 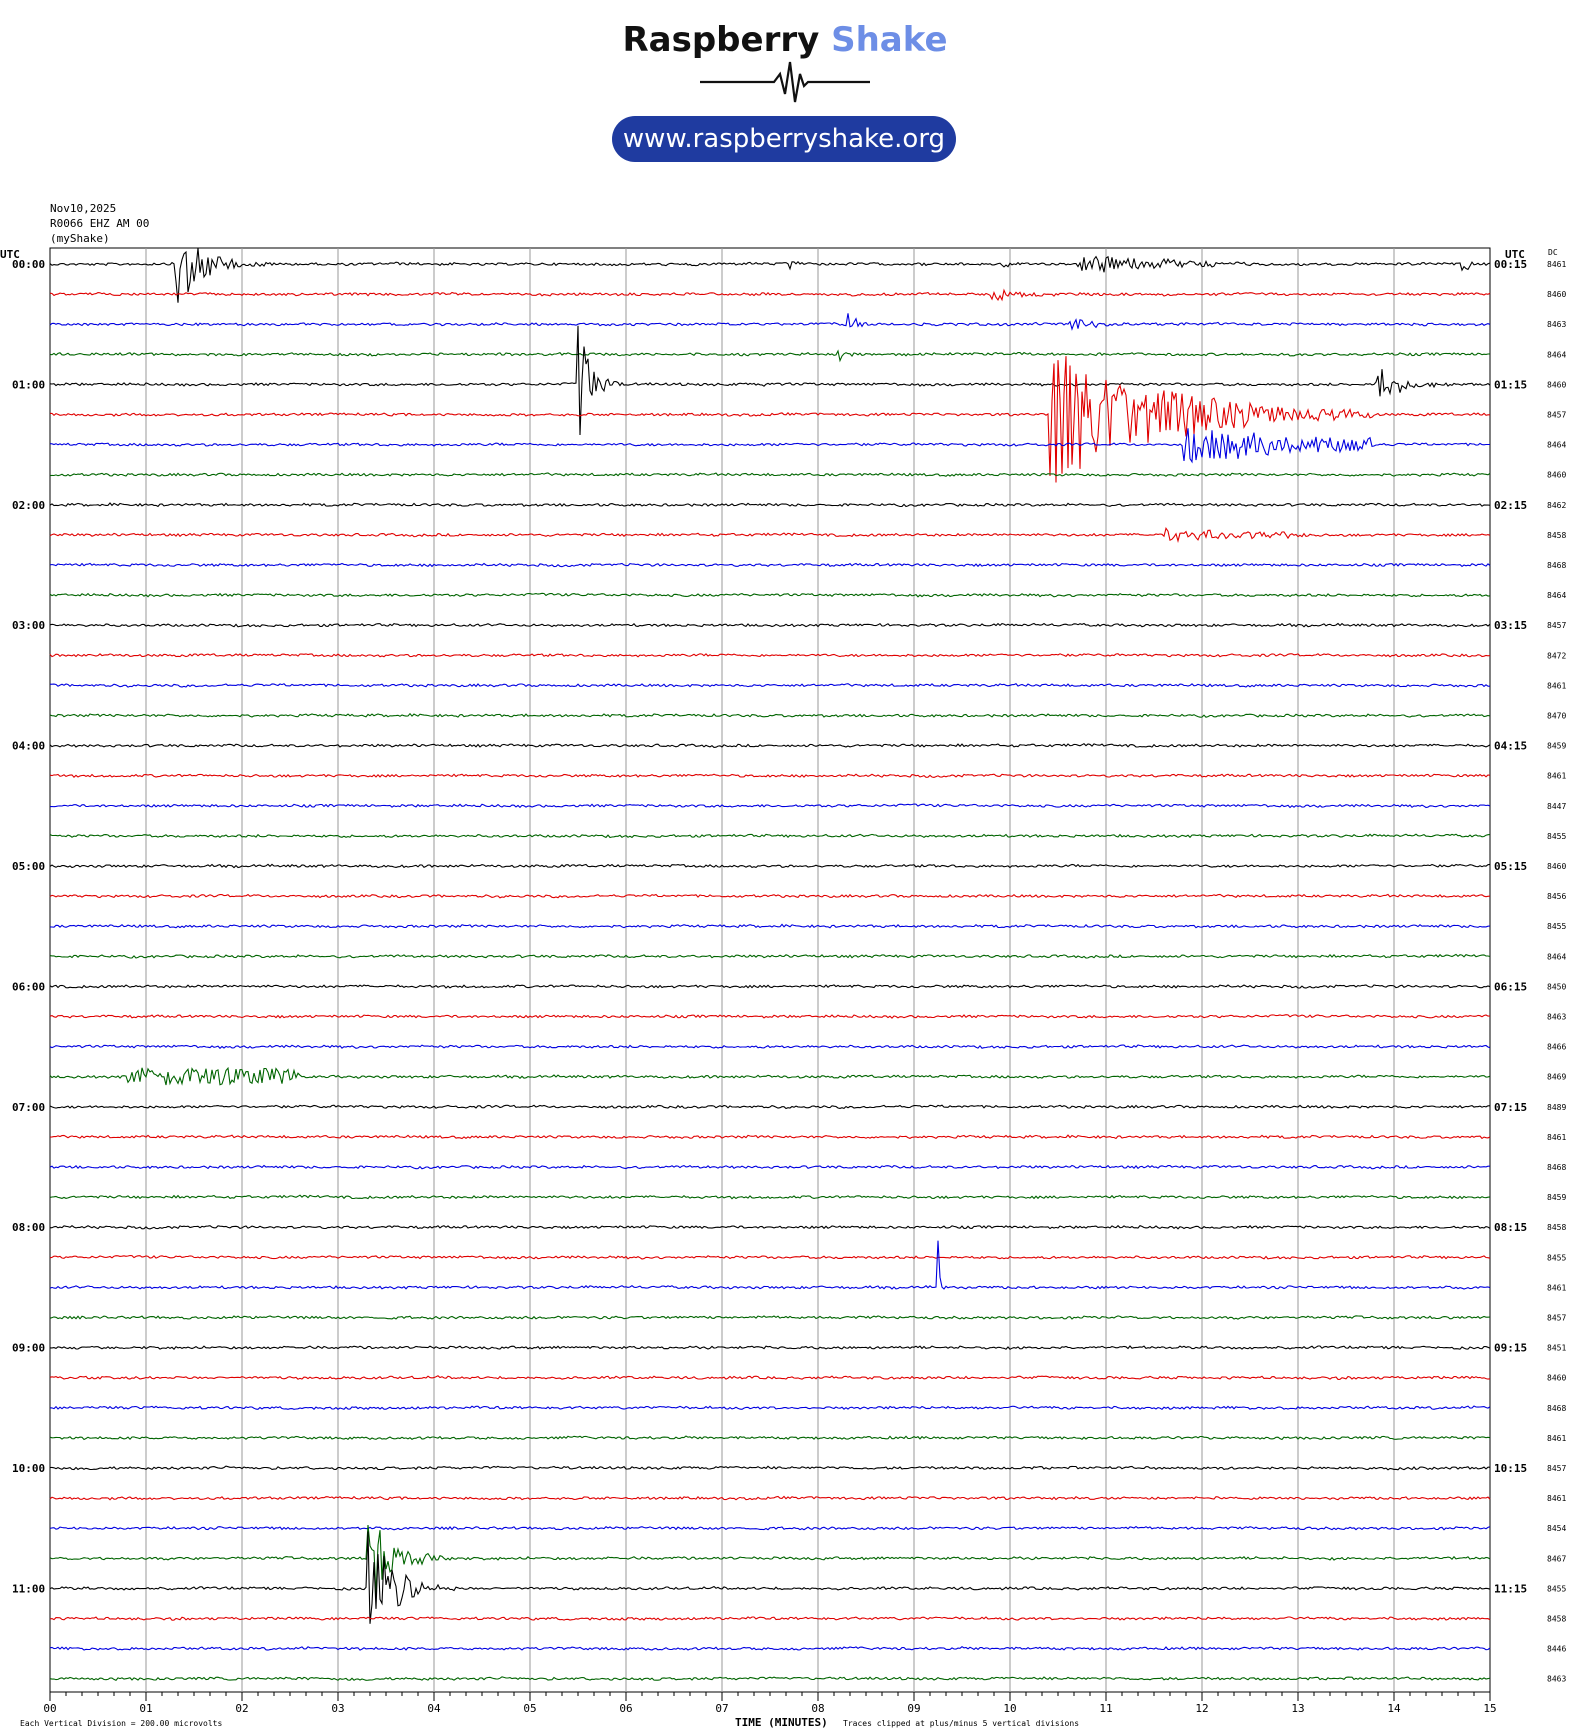 What do you see at coordinates (241, 1708) in the screenshot?
I see `x-tick-label: 02` at bounding box center [241, 1708].